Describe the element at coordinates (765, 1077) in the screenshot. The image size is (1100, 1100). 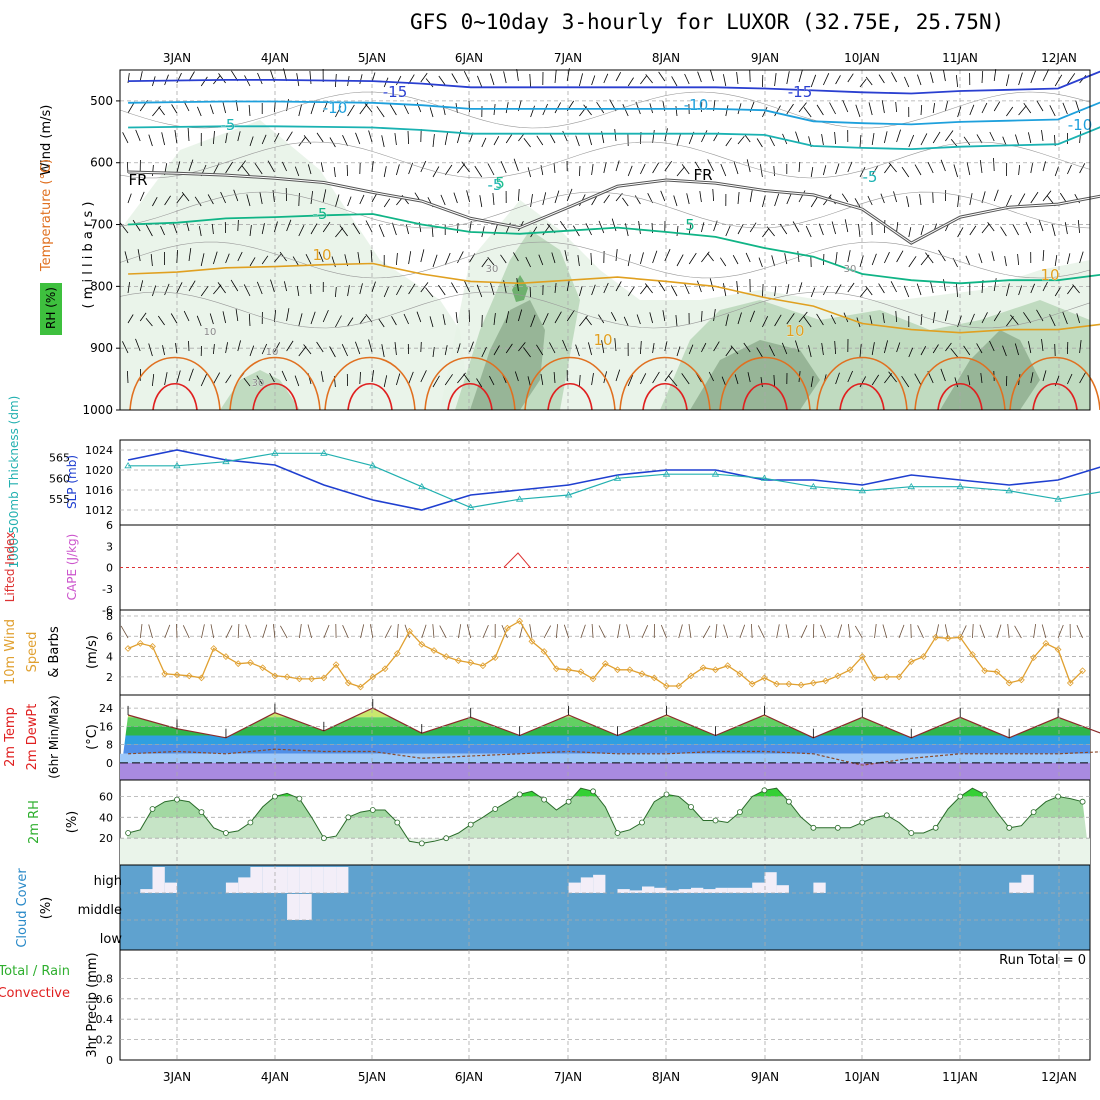
I see `bottom-date-label-7: 9JAN` at that location.